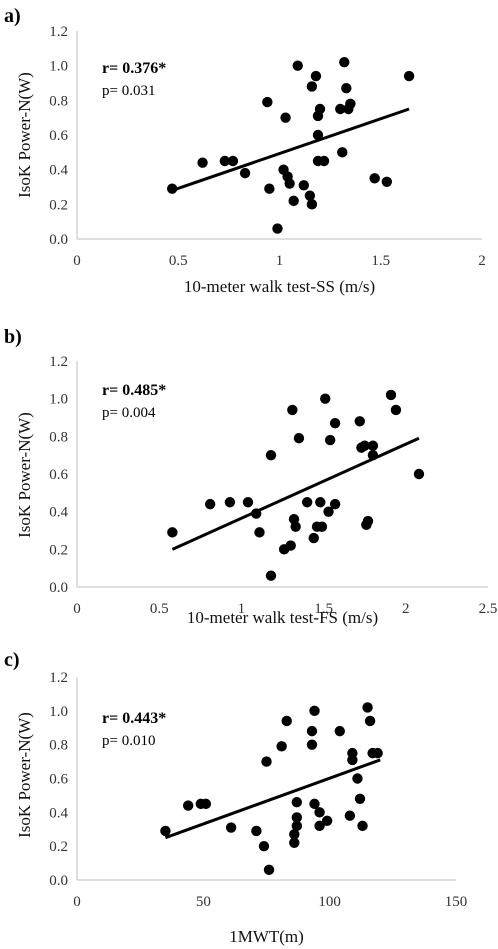 The height and width of the screenshot is (949, 498). What do you see at coordinates (178, 261) in the screenshot?
I see `x-tick-label: 0.5` at bounding box center [178, 261].